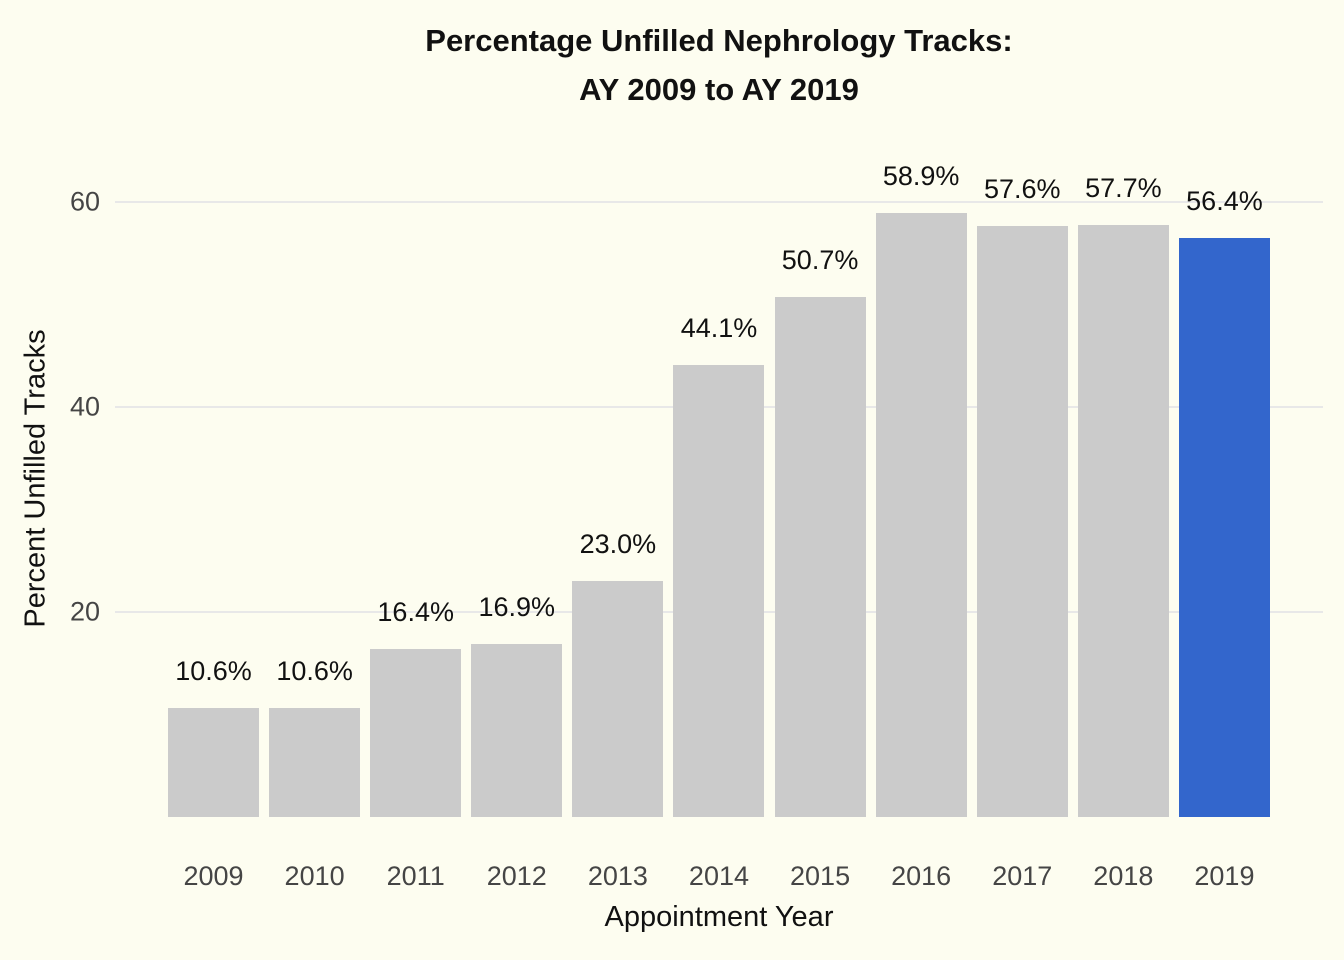 The height and width of the screenshot is (960, 1344). Describe the element at coordinates (921, 514) in the screenshot. I see `bar-2016` at that location.